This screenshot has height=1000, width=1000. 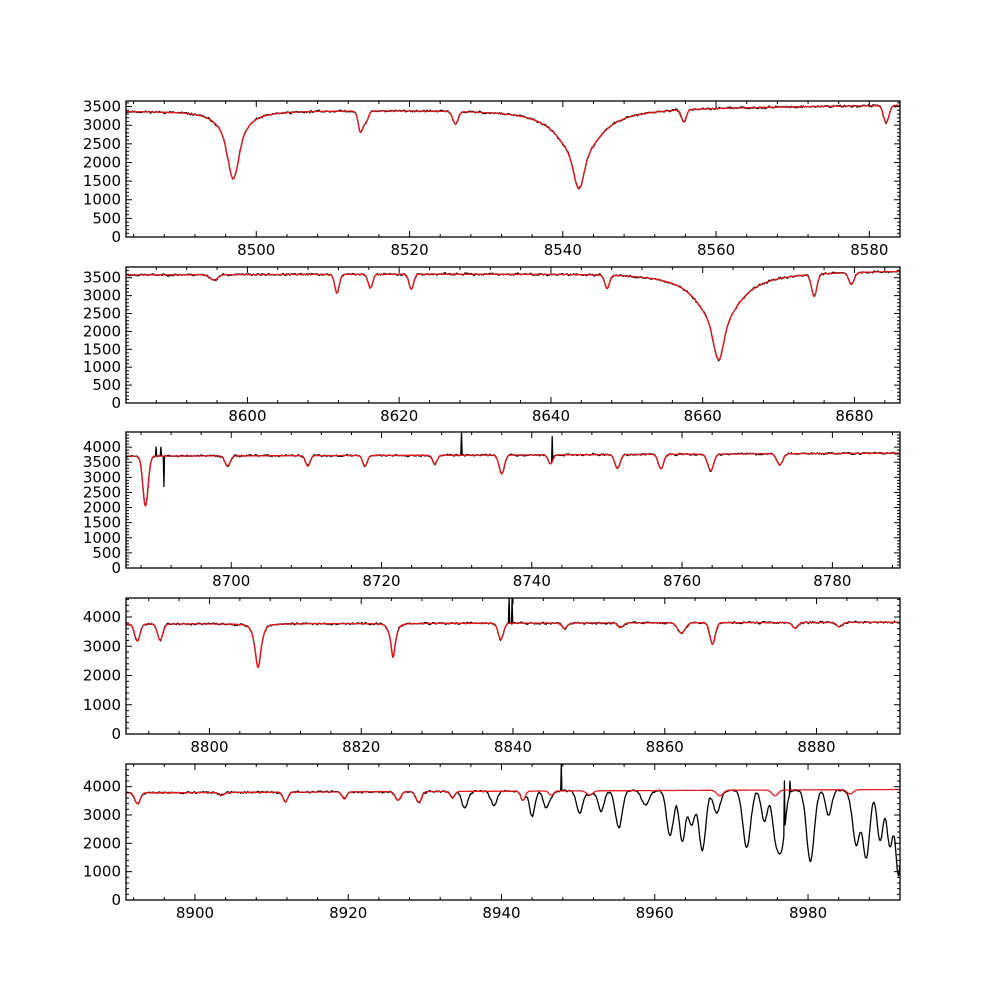 I want to click on x-tick-label: 8840, so click(x=513, y=747).